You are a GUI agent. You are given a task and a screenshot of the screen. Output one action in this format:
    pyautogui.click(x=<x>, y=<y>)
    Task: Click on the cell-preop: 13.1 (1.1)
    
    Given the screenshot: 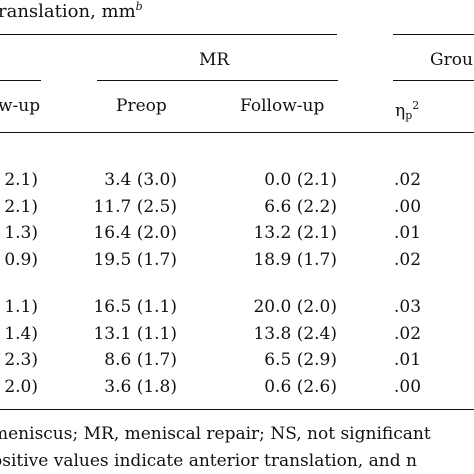 What is the action you would take?
    pyautogui.click(x=135, y=334)
    